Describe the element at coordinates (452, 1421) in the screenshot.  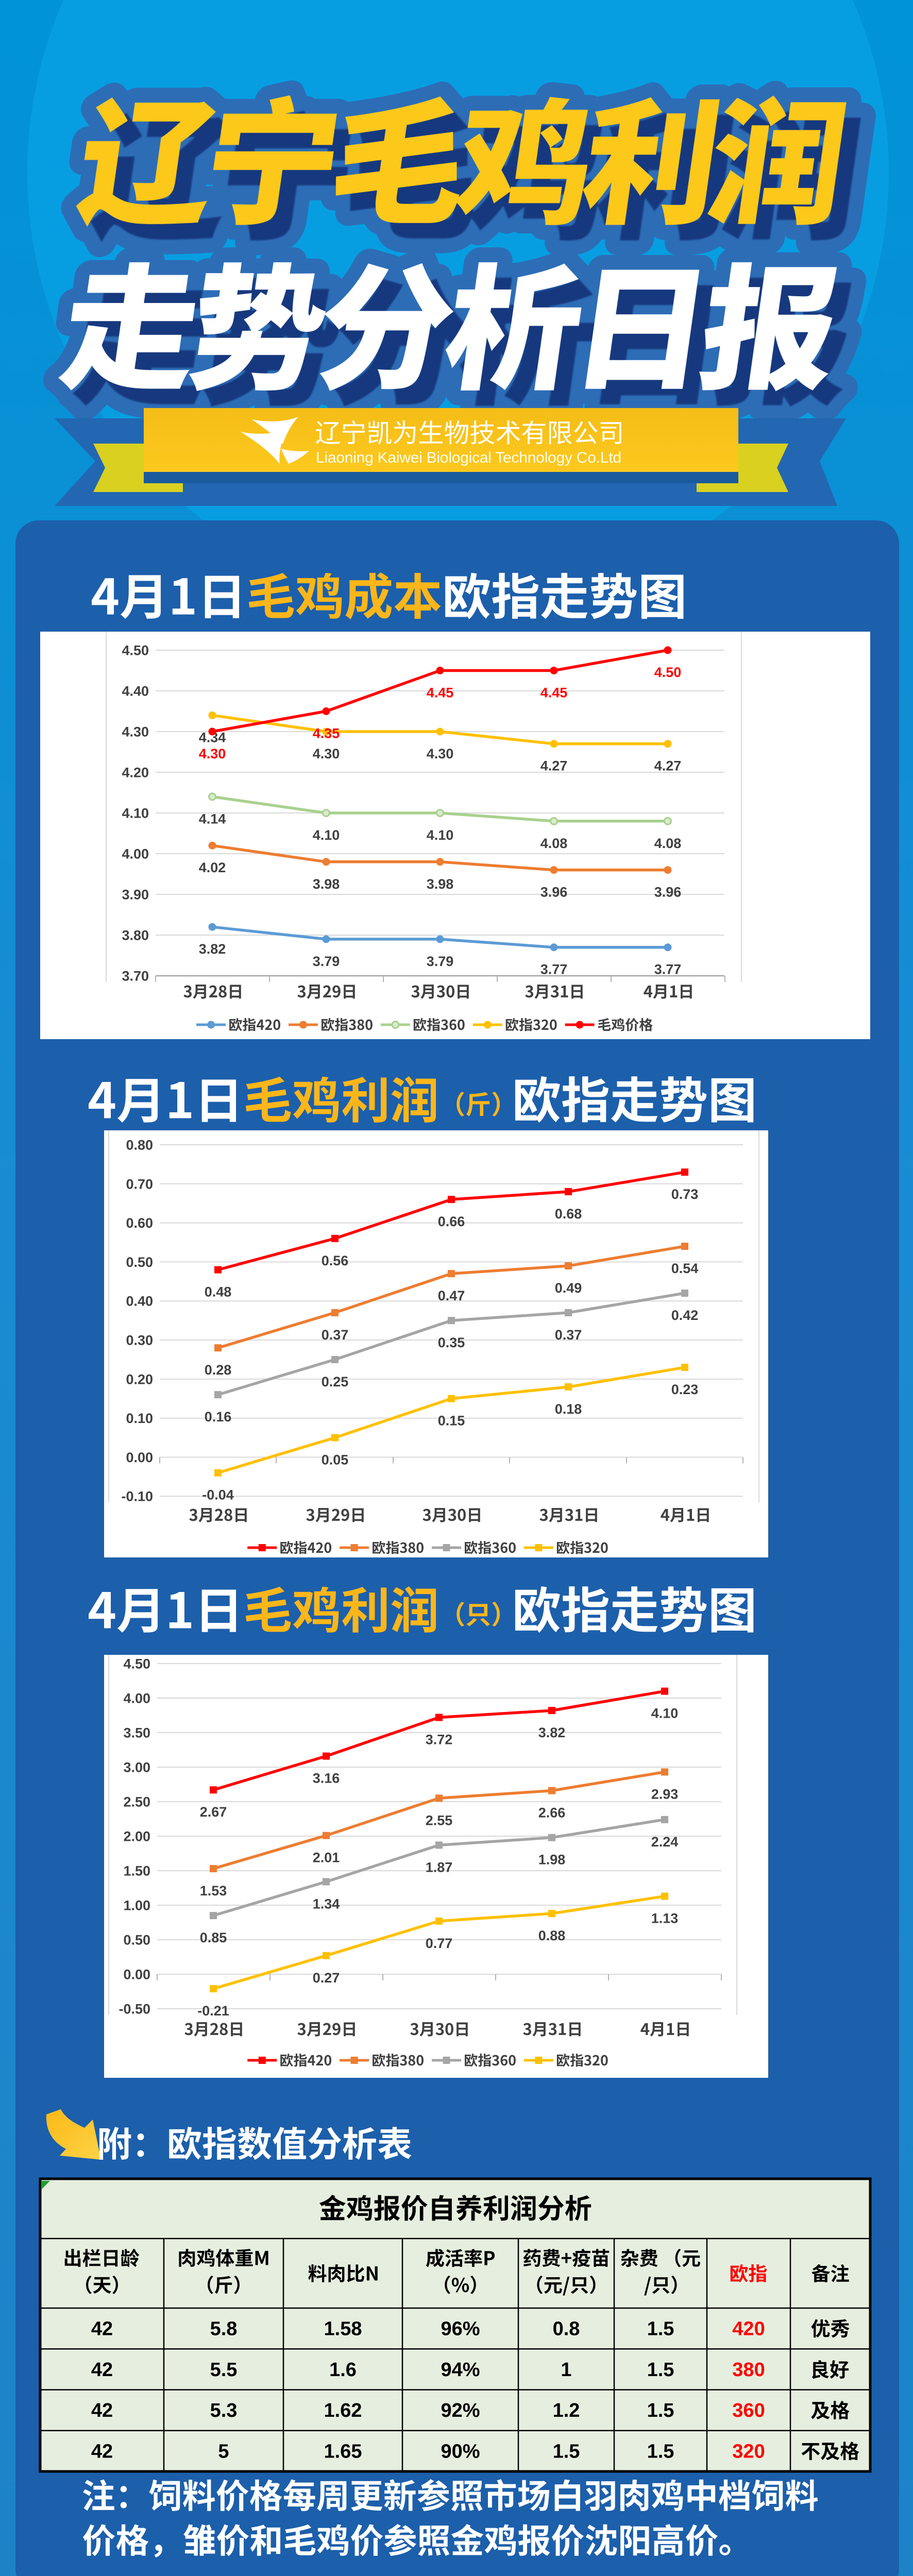
I see `svg-text: 0.15` at that location.